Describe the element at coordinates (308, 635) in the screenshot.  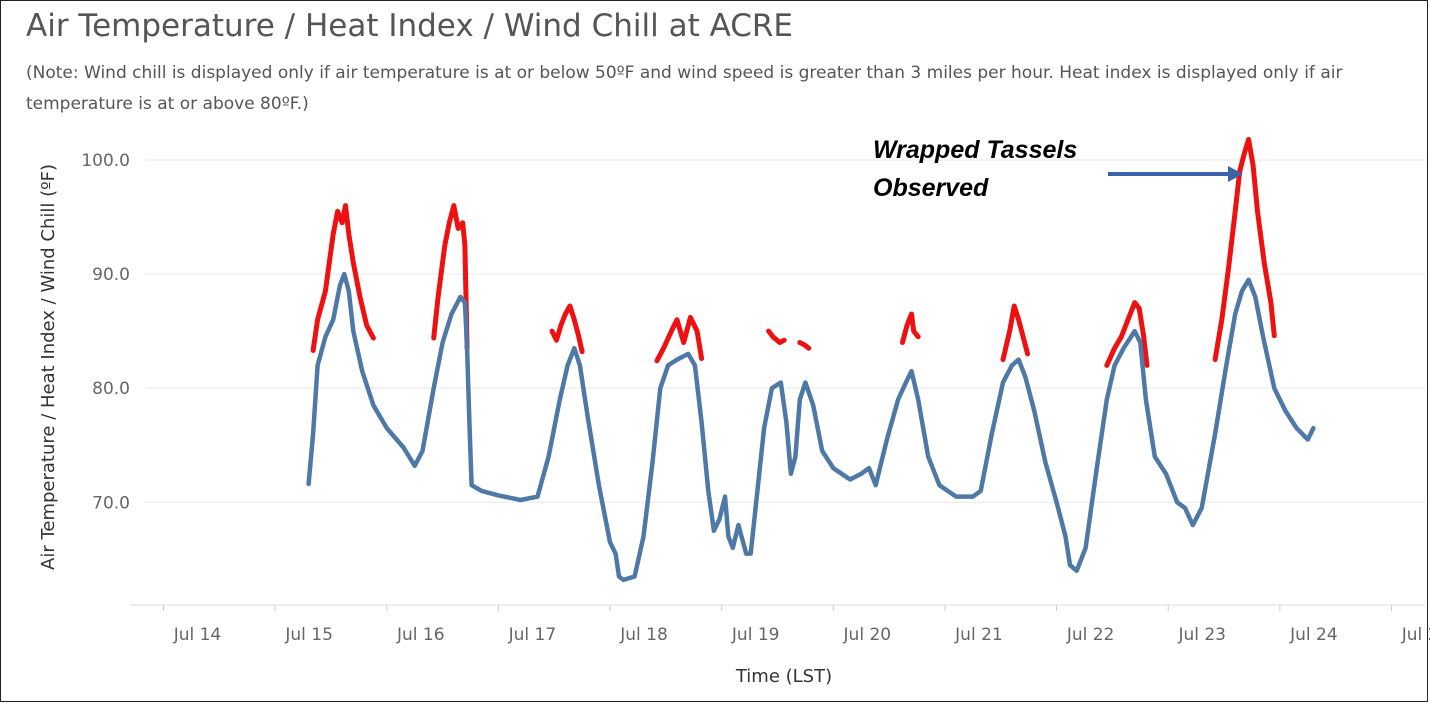
I see `x-tick-label-1: Jul 15` at that location.